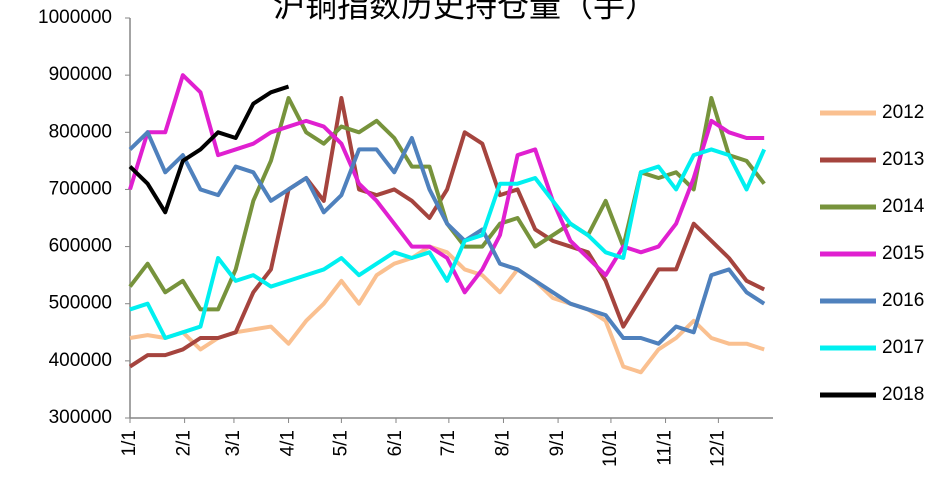  I want to click on y-tick-label: 600000, so click(80, 246).